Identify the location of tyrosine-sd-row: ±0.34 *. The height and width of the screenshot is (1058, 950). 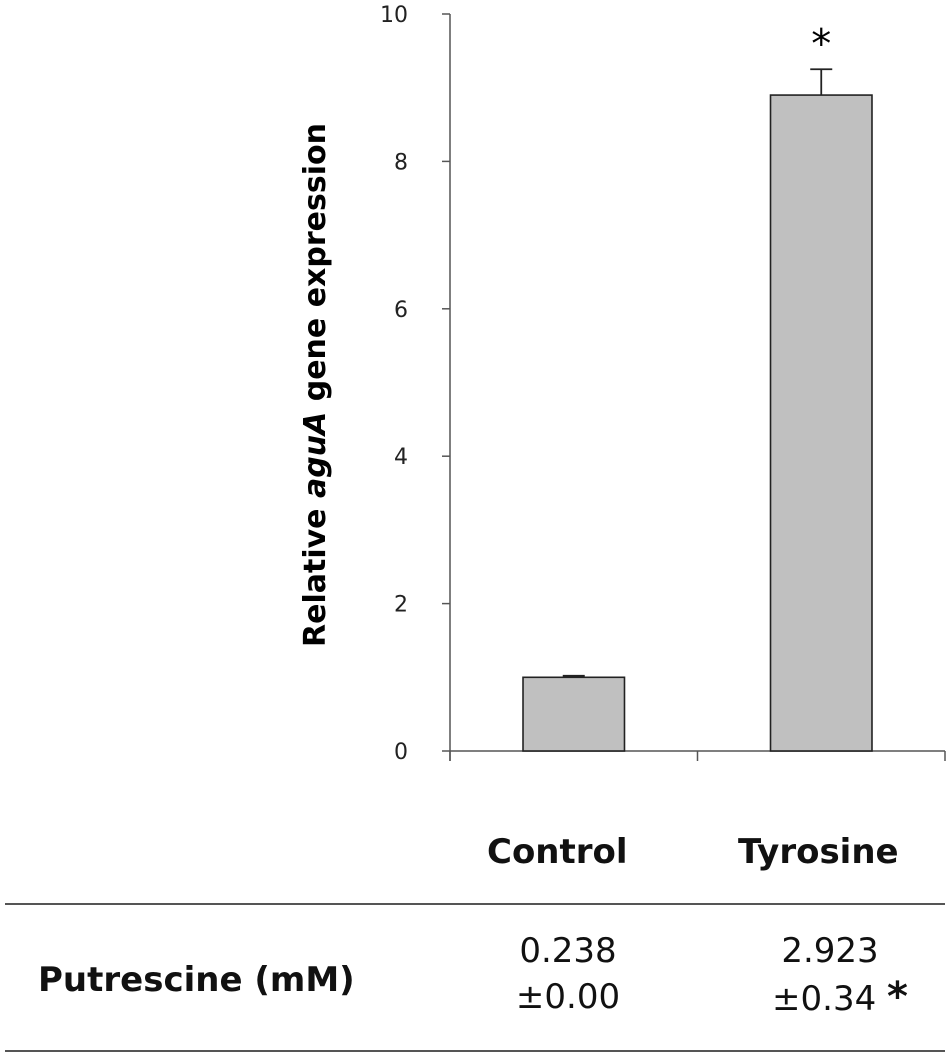
(840, 998).